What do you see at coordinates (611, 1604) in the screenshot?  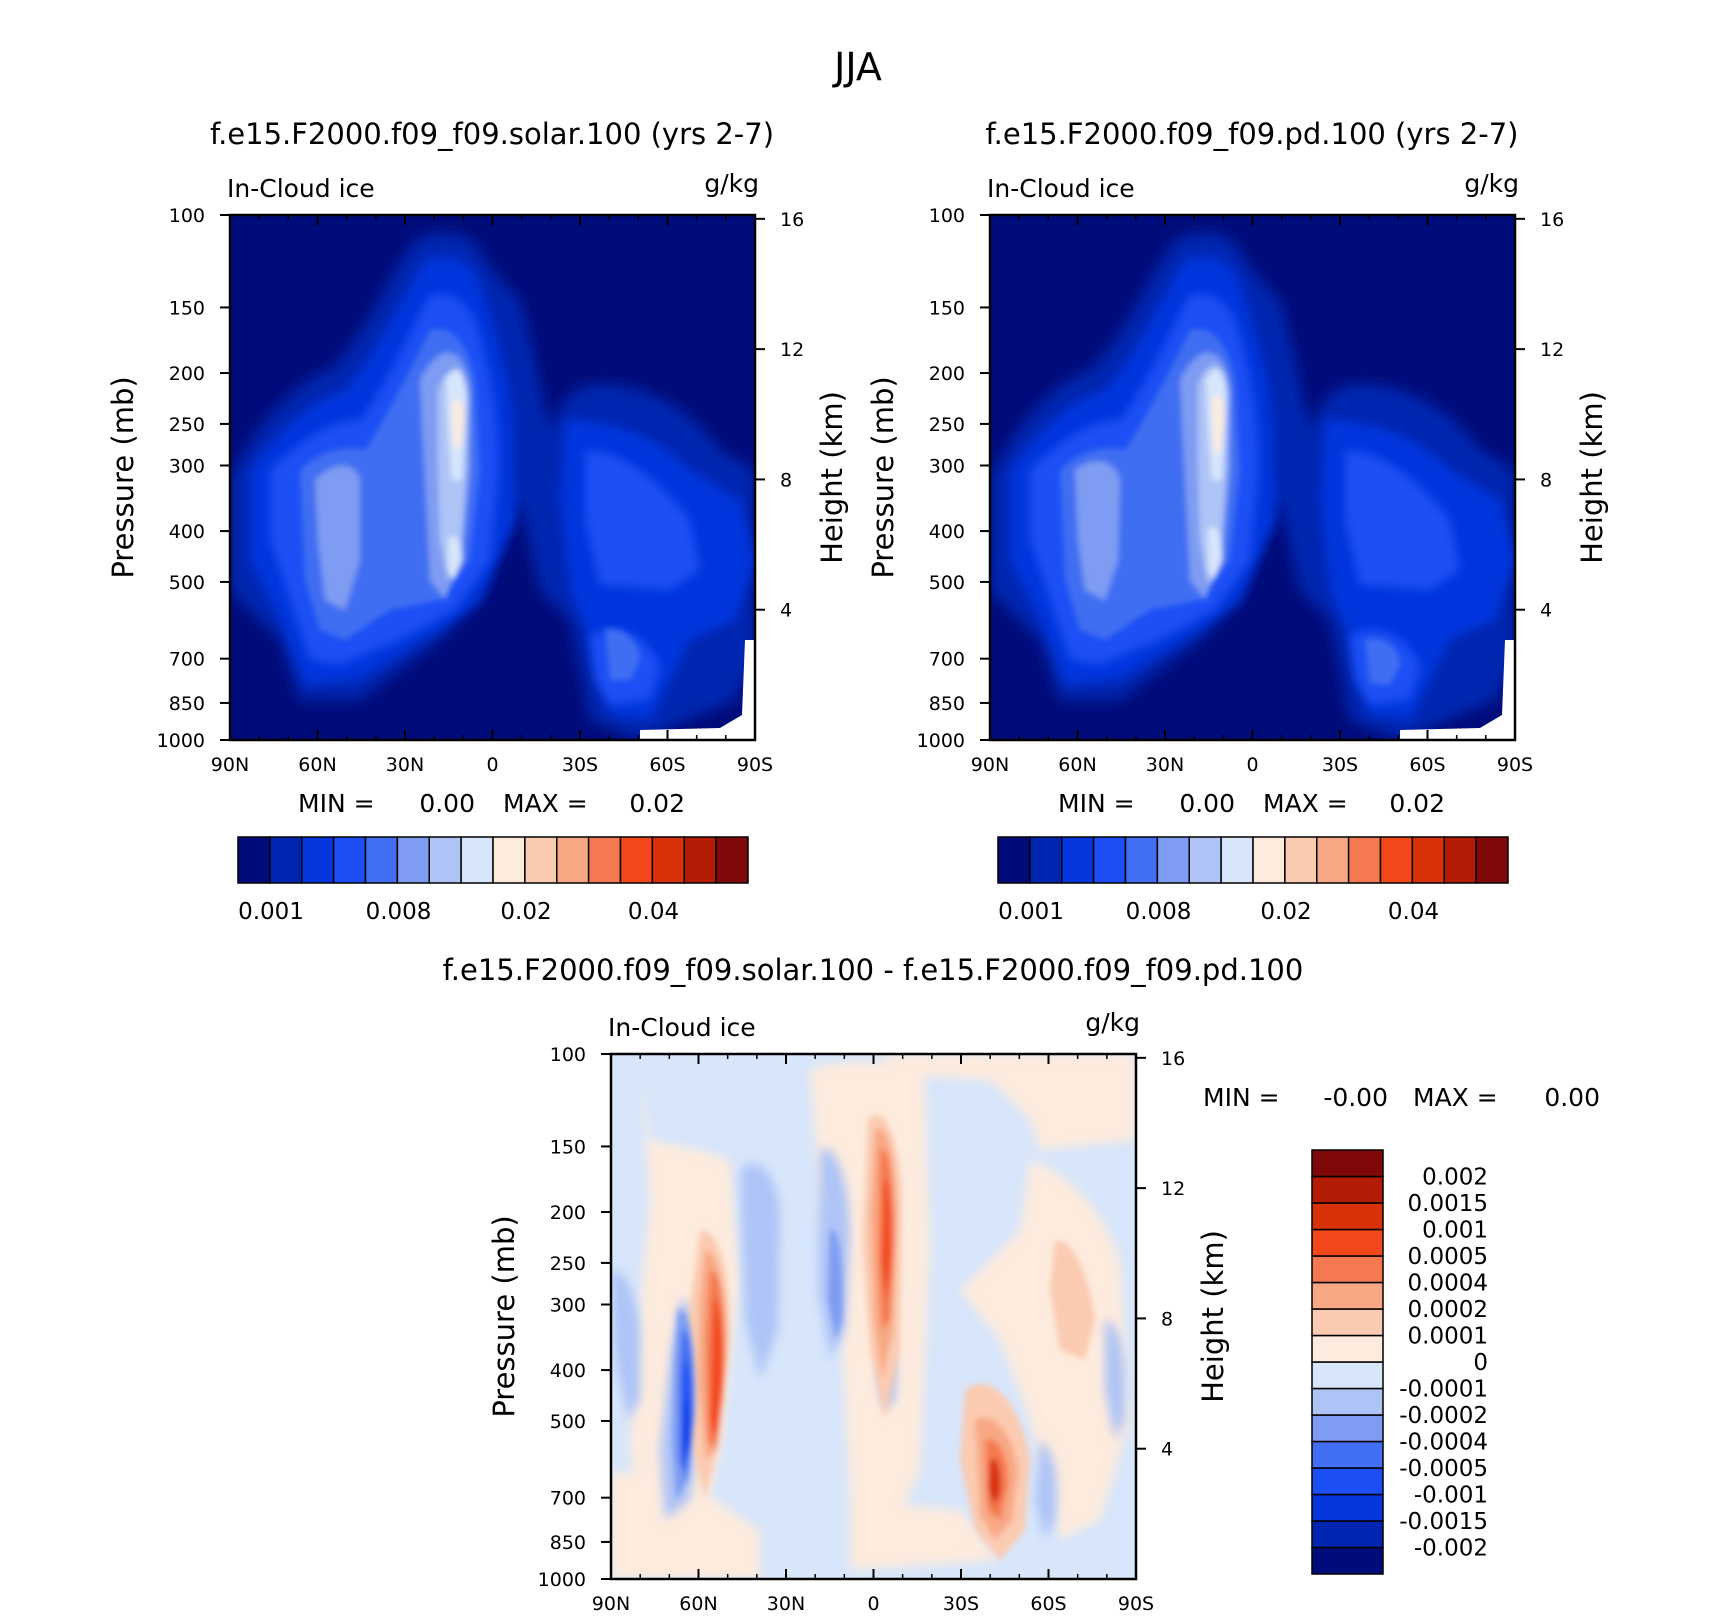 I see `x-tick-label: 90N` at bounding box center [611, 1604].